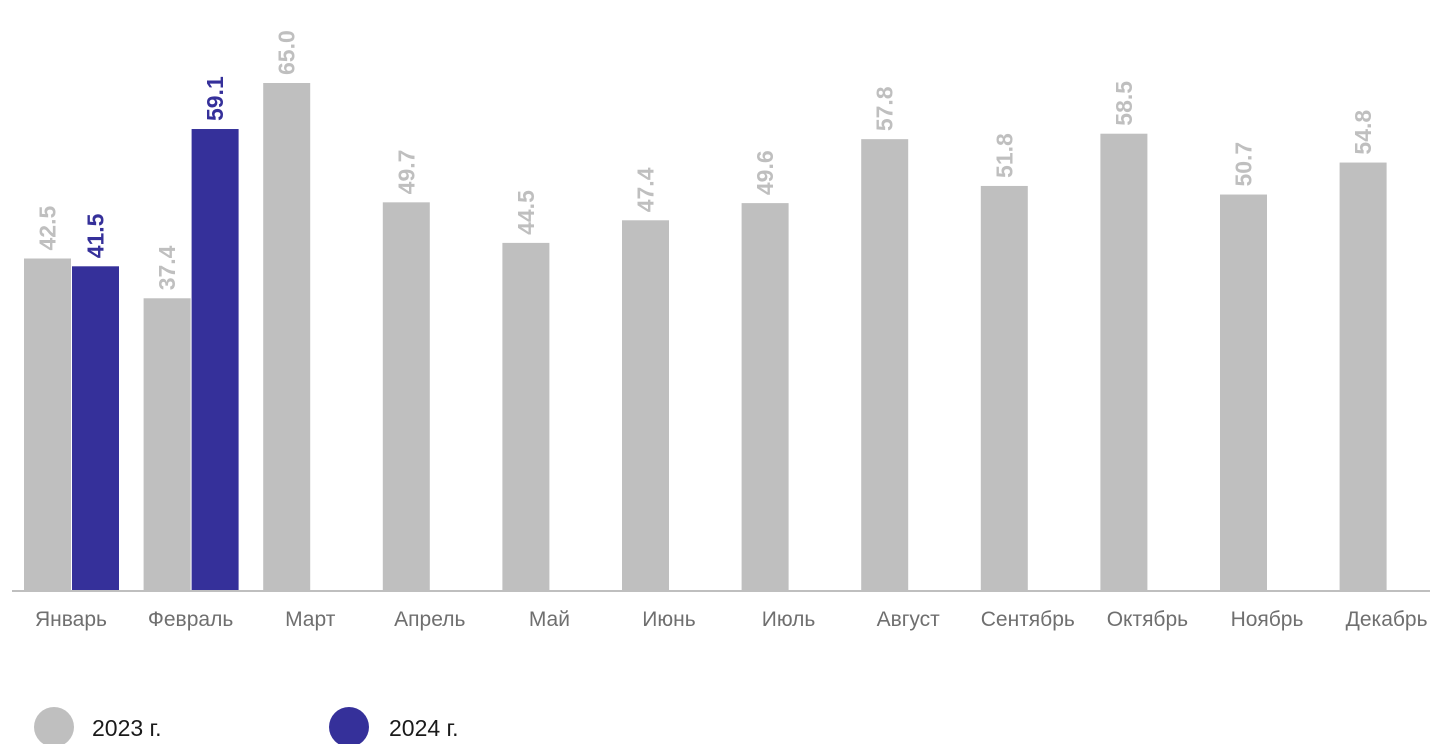  Describe the element at coordinates (668, 619) in the screenshot. I see `category-label-6: Июнь` at that location.